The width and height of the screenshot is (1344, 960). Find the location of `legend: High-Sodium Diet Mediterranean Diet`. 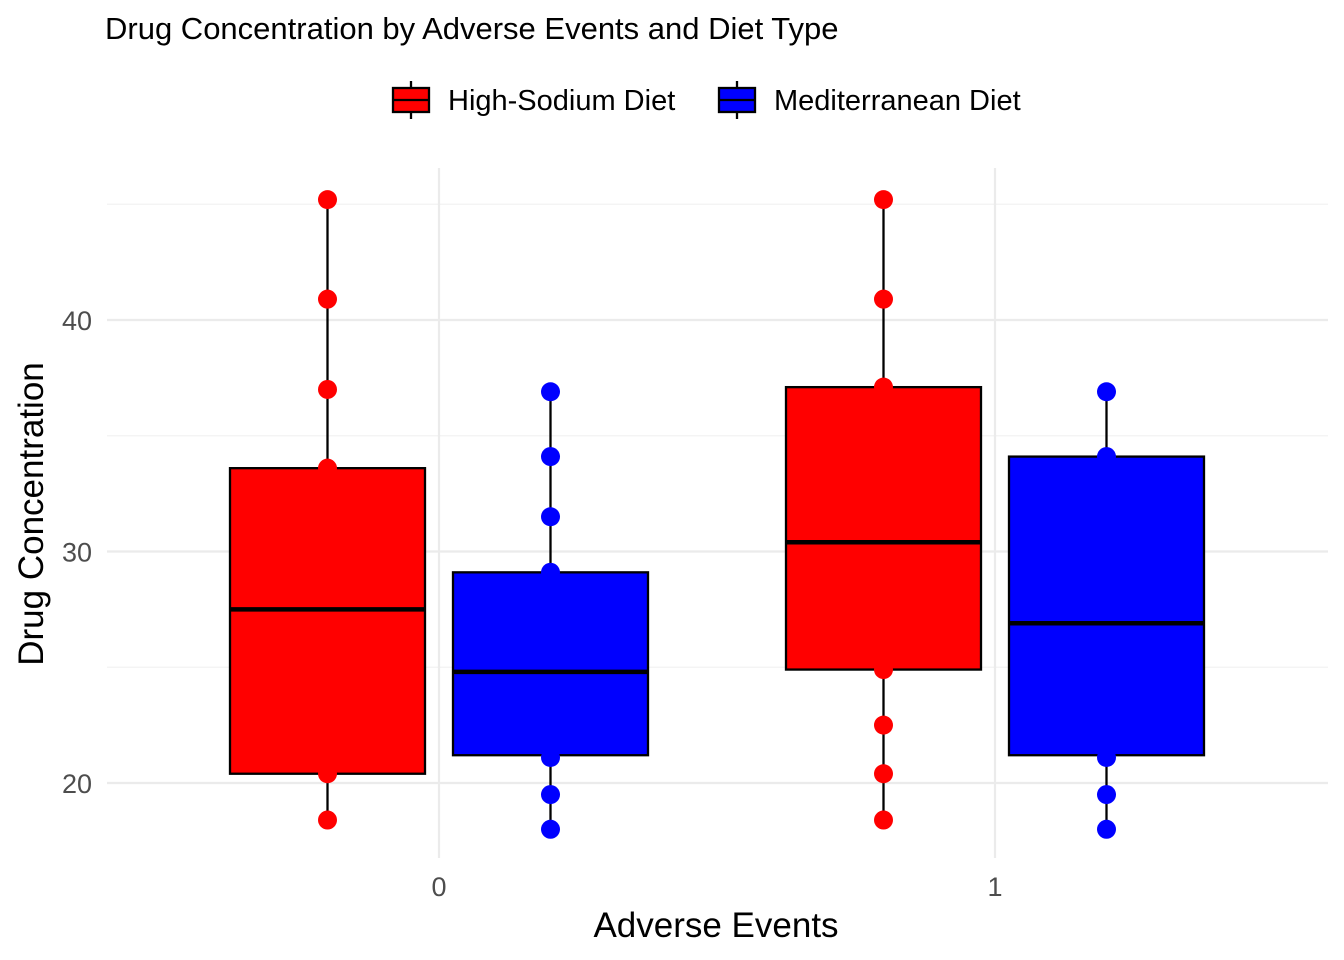

legend: High-Sodium Diet Mediterranean Diet is located at coordinates (706, 100).